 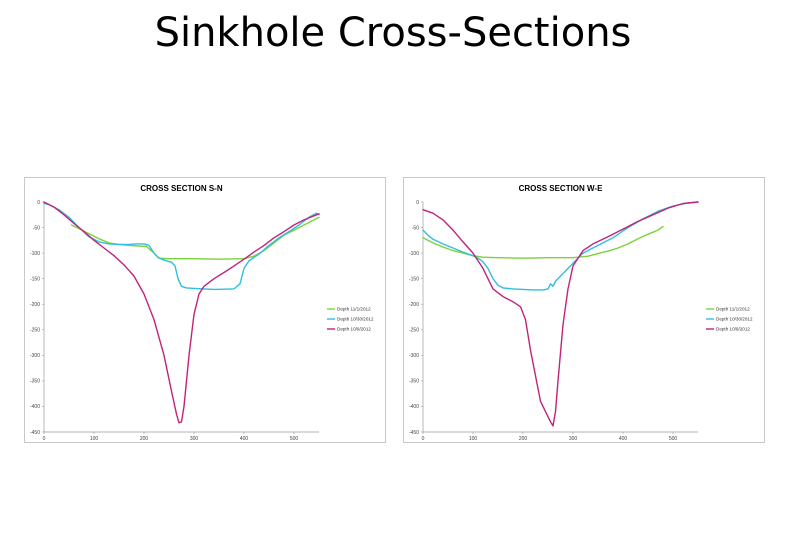 What do you see at coordinates (181, 188) in the screenshot?
I see `chart-title: CROSS SECTION S-N` at bounding box center [181, 188].